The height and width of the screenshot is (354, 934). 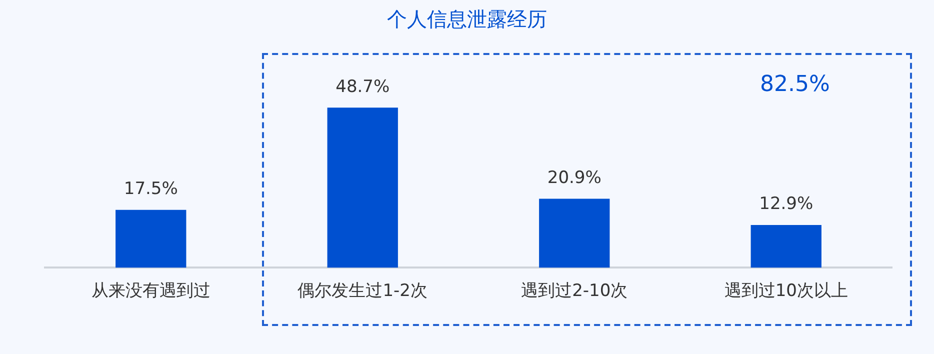 I want to click on x-tick-label: 遇到过10次以上, so click(x=786, y=291).